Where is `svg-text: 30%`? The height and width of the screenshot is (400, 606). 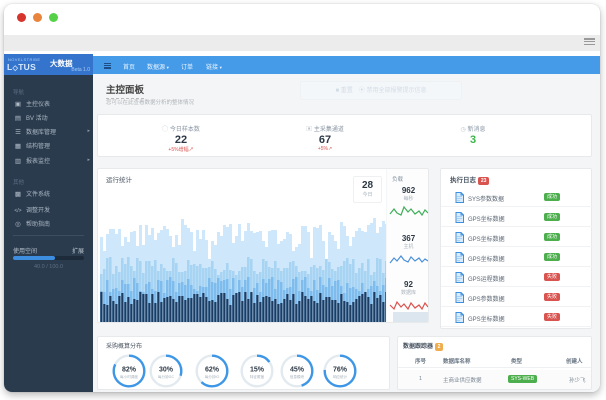 svg-text: 30% is located at coordinates (166, 370).